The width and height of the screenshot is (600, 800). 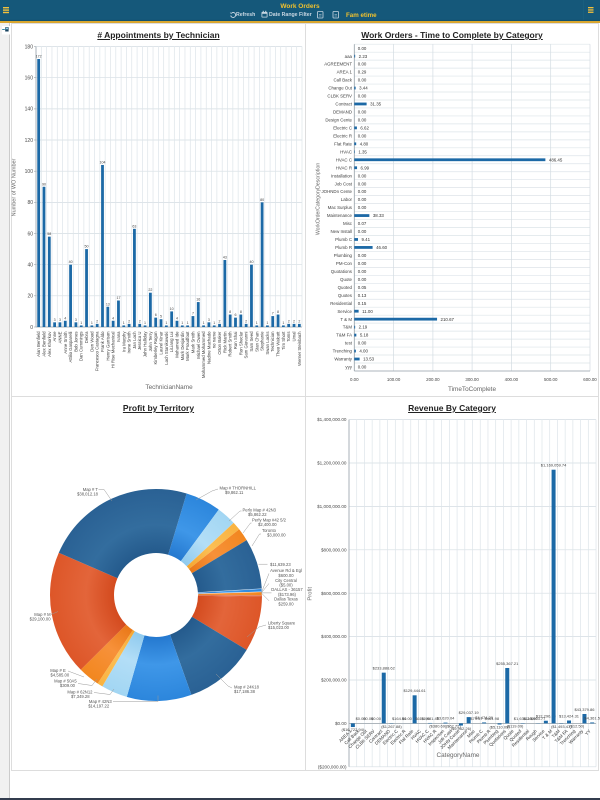 What do you see at coordinates (107, 346) in the screenshot?
I see `svg-text: Henry Garrison` at bounding box center [107, 346].